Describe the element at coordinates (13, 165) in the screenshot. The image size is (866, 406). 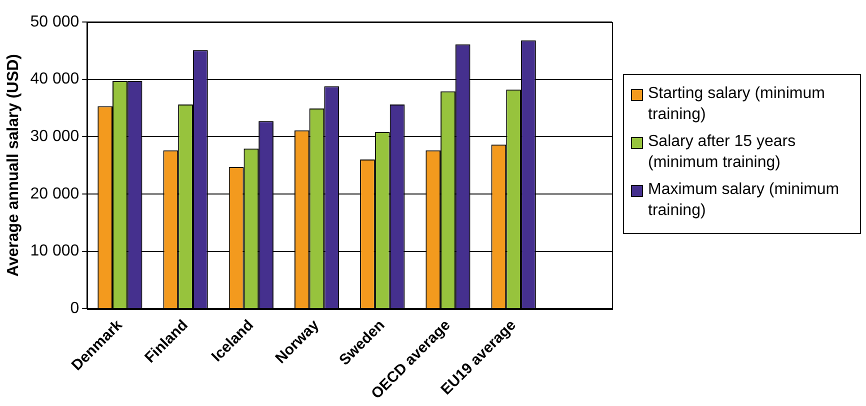
I see `y-axis-title: Average annuall salary (USD)` at that location.